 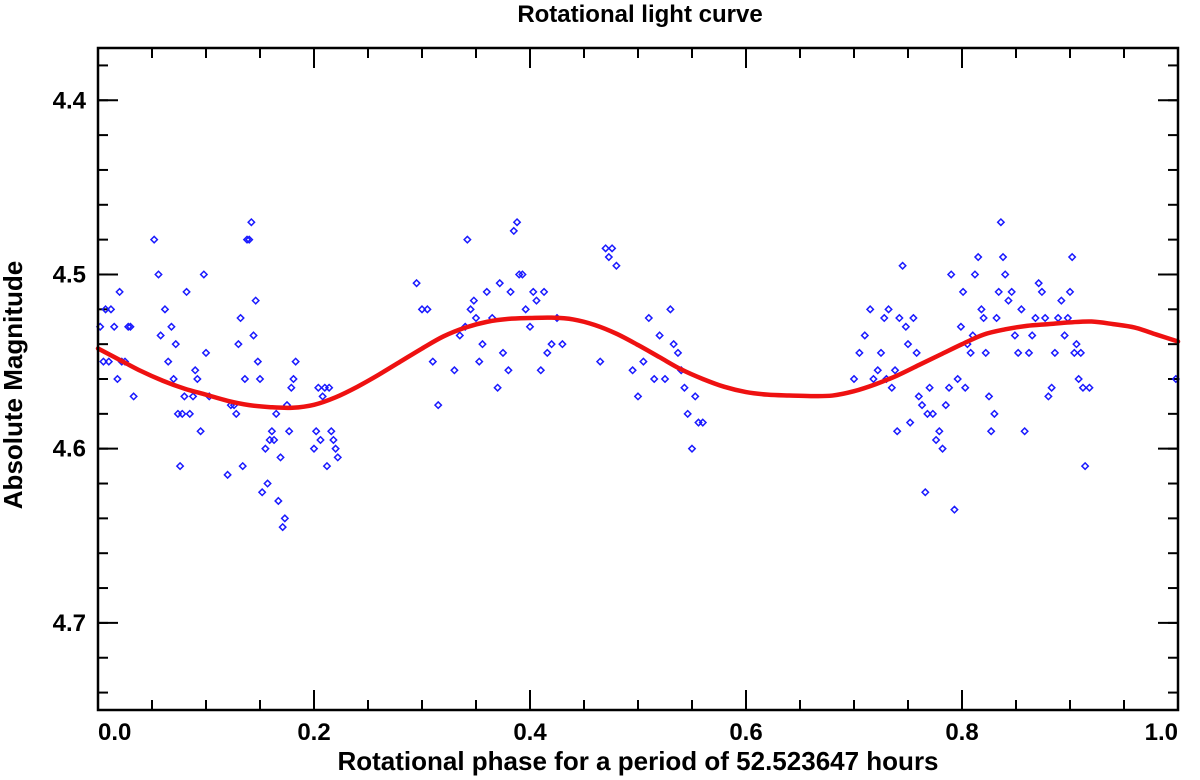 I want to click on y-tick-label: 4.5, so click(x=69, y=274).